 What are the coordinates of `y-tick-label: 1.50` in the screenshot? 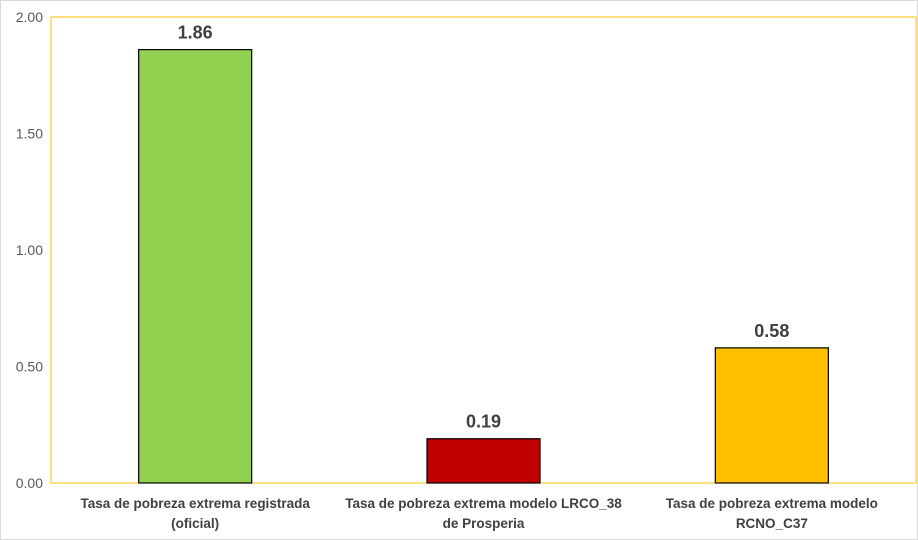 It's located at (29, 134).